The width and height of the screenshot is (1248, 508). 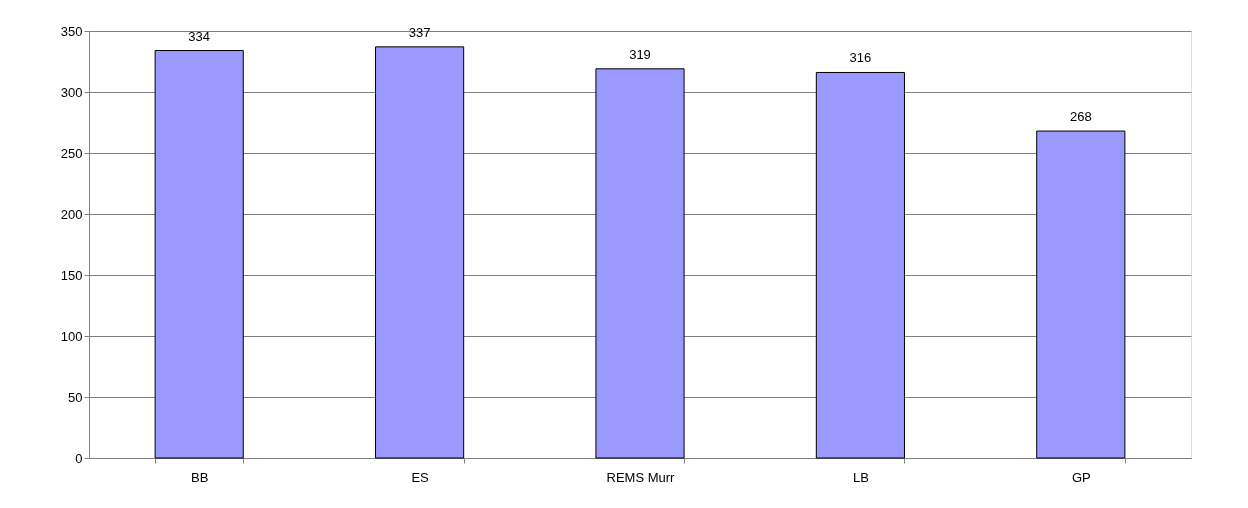 What do you see at coordinates (640, 54) in the screenshot?
I see `data-label: 319` at bounding box center [640, 54].